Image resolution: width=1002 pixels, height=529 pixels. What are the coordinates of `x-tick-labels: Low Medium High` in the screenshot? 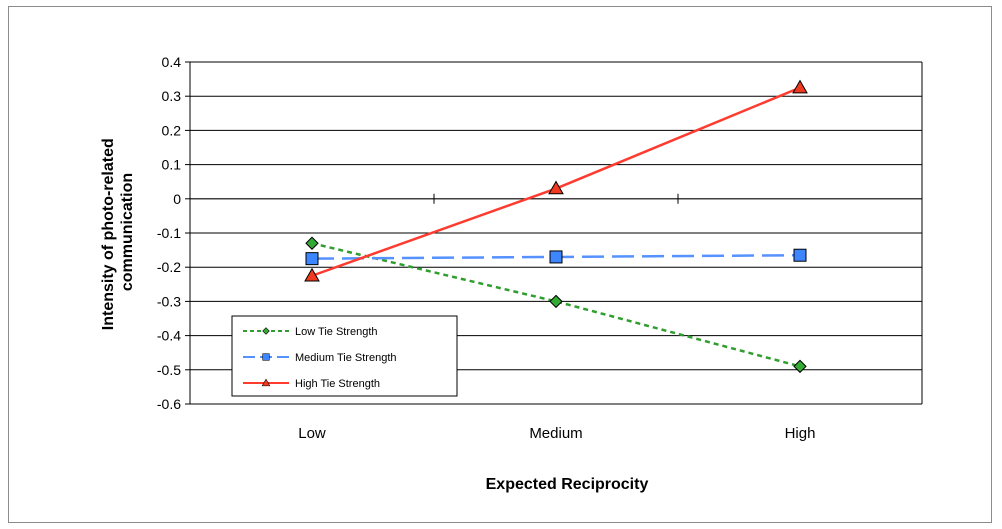 It's located at (556, 433).